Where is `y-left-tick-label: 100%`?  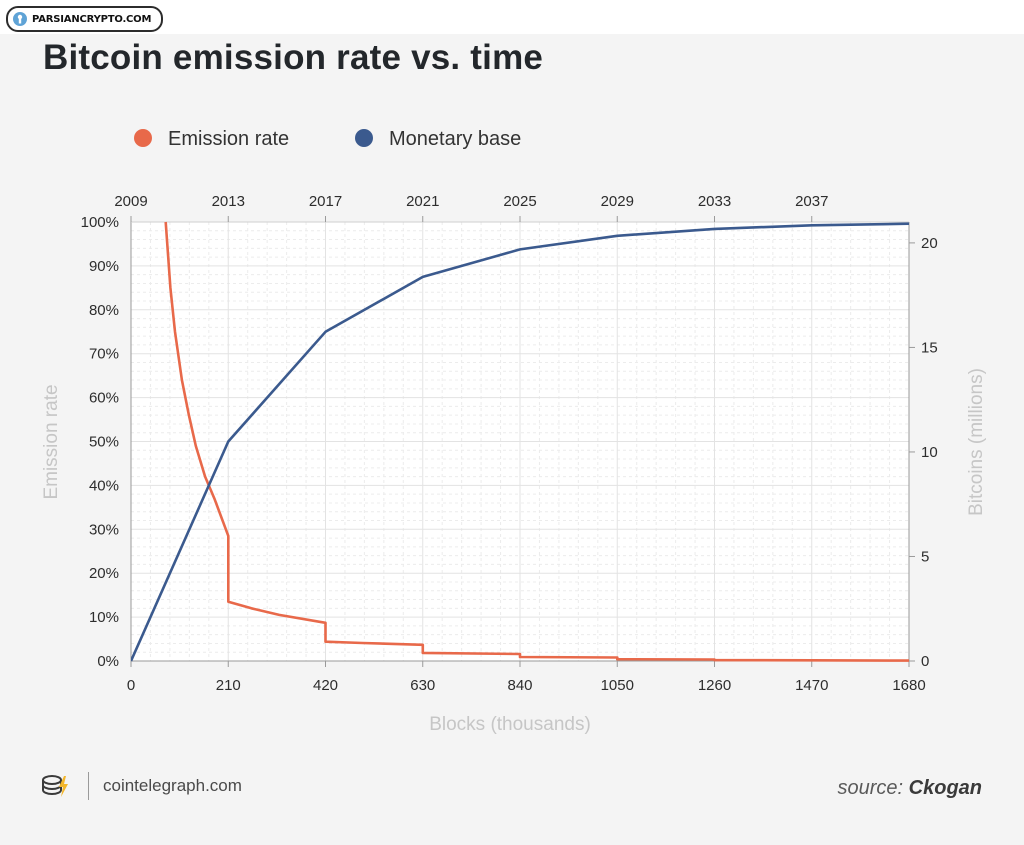
y-left-tick-label: 100% is located at coordinates (100, 222).